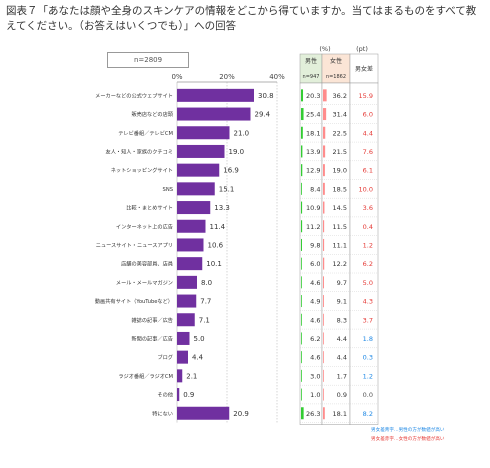 The width and height of the screenshot is (490, 468). I want to click on diff-value: 4.3, so click(368, 302).